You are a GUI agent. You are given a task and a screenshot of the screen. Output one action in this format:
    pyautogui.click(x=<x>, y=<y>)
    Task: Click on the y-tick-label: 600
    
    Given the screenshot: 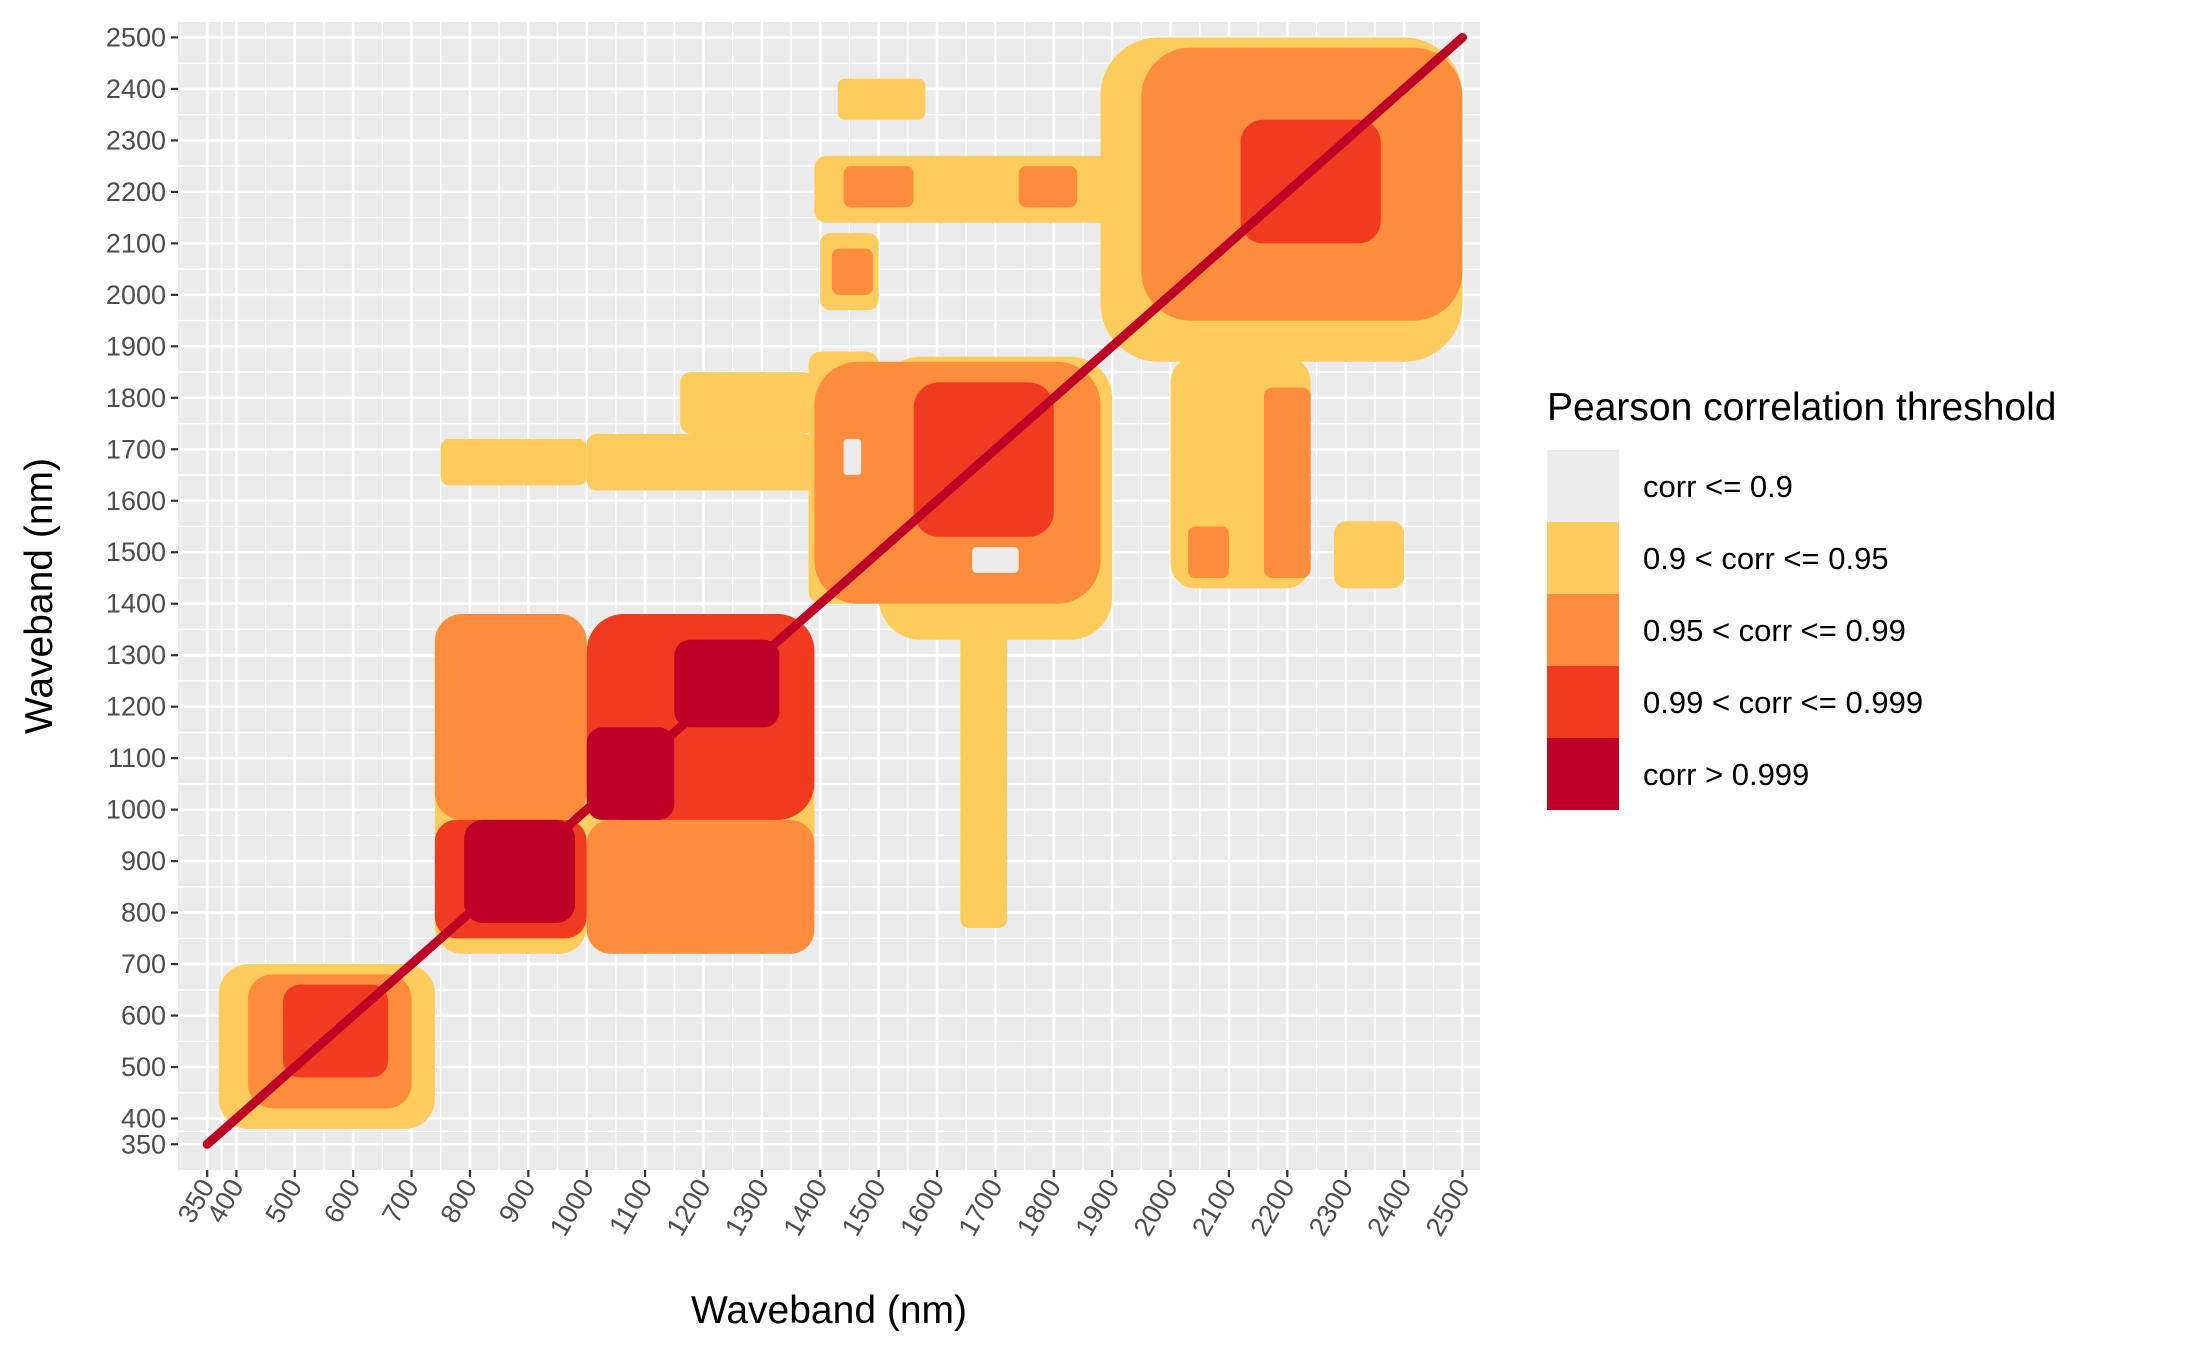 What is the action you would take?
    pyautogui.click(x=143, y=1016)
    